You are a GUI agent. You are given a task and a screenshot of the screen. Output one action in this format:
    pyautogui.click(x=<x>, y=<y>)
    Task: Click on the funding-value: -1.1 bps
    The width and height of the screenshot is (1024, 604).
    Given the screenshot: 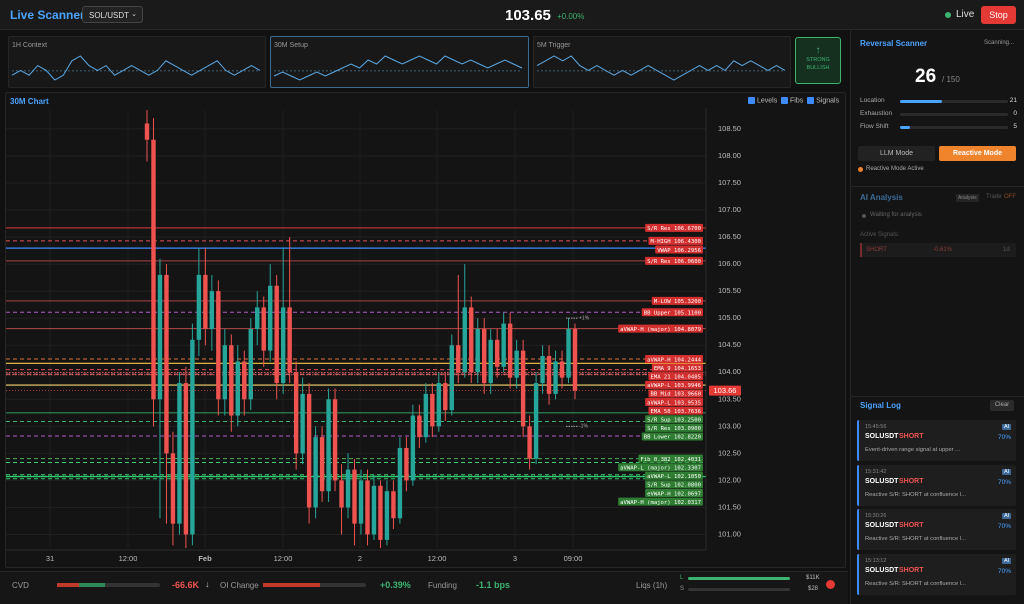 What is the action you would take?
    pyautogui.click(x=493, y=585)
    